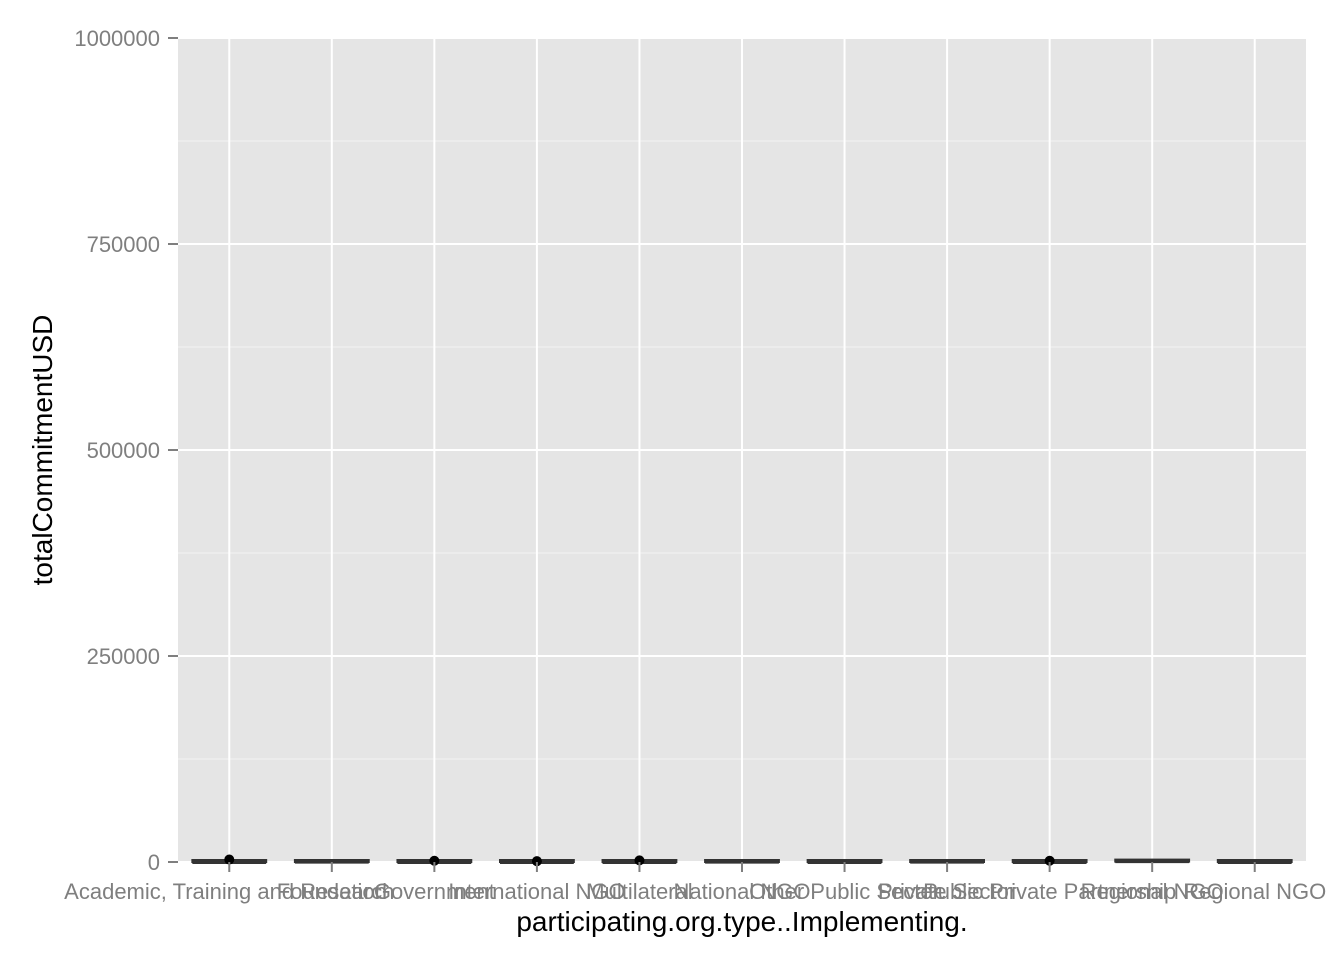 The width and height of the screenshot is (1344, 965). Describe the element at coordinates (123, 450) in the screenshot. I see `y-tick-label: 500000` at that location.